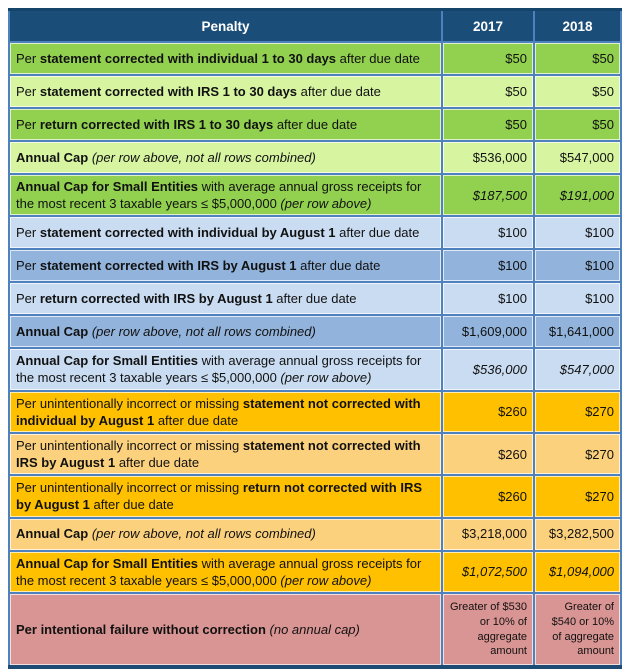 Image resolution: width=628 pixels, height=672 pixels. What do you see at coordinates (577, 25) in the screenshot?
I see `year-2018-column-header: 2018` at bounding box center [577, 25].